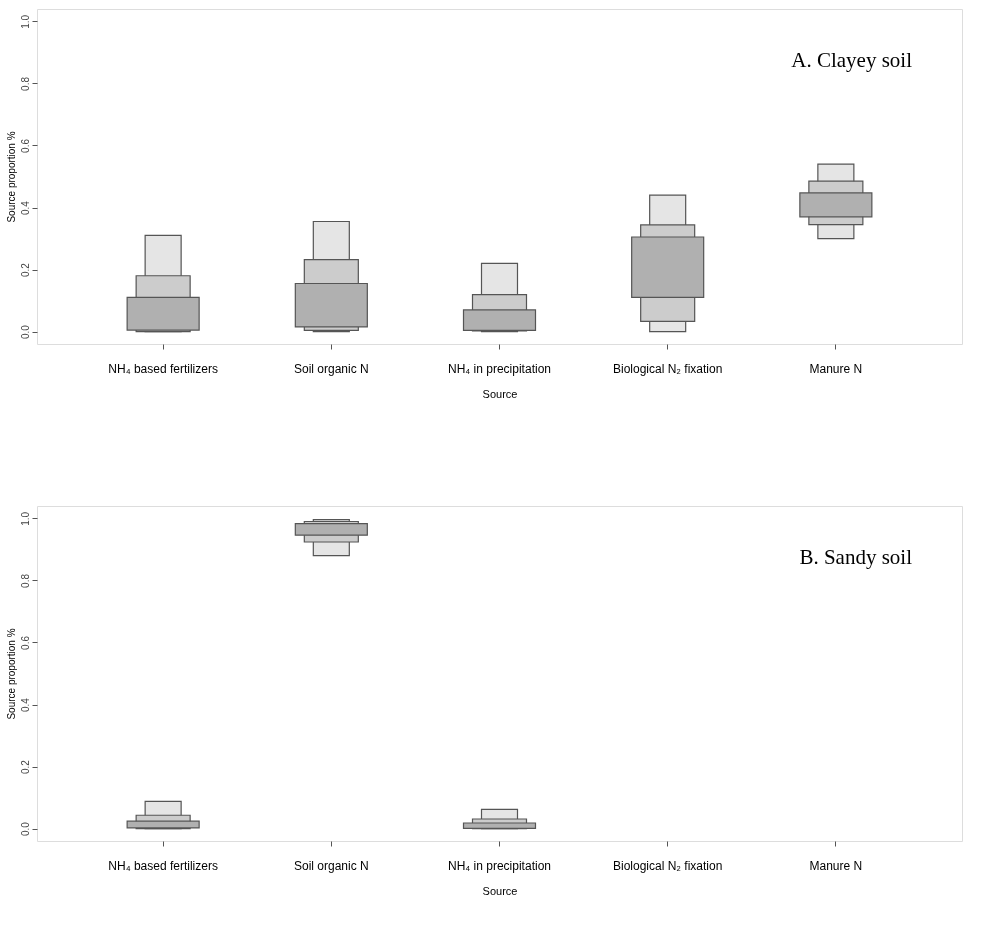 This screenshot has height=943, width=1003. I want to click on bar, so click(499, 825).